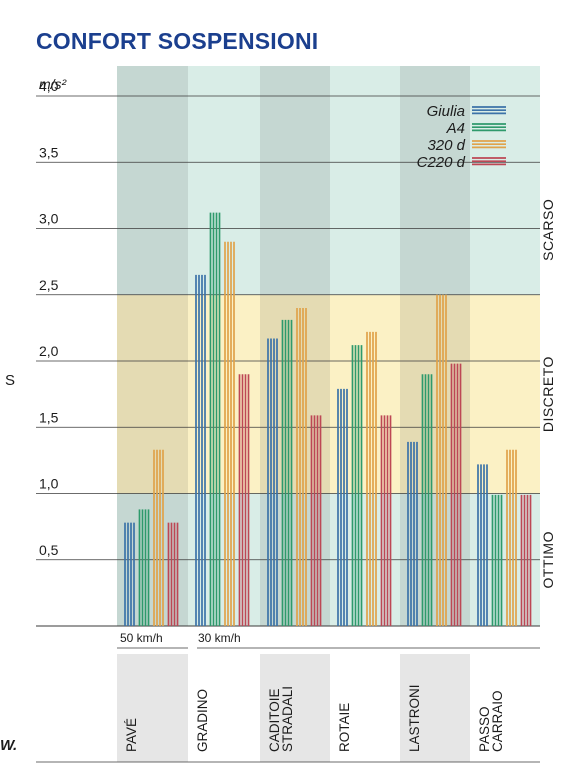 The image size is (576, 768). What do you see at coordinates (344, 727) in the screenshot?
I see `category-label: ROTAIE` at bounding box center [344, 727].